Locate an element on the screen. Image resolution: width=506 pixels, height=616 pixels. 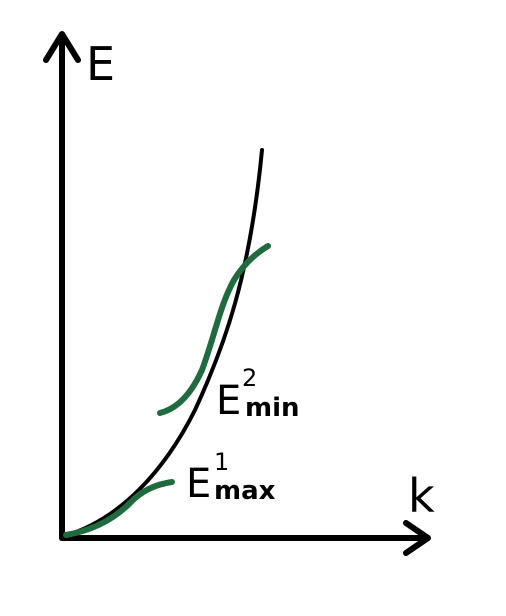
e2-min-label: E 2 min is located at coordinates (258, 394).